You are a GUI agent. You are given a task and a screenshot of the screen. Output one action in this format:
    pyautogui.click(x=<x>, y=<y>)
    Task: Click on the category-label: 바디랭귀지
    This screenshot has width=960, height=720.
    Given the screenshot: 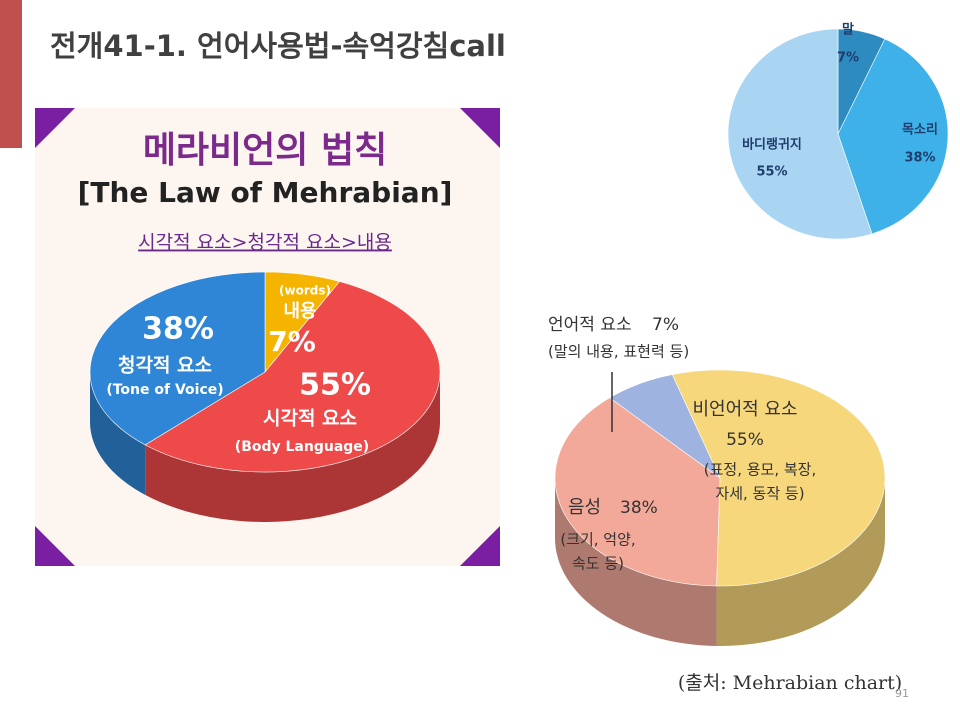 What is the action you would take?
    pyautogui.click(x=772, y=145)
    